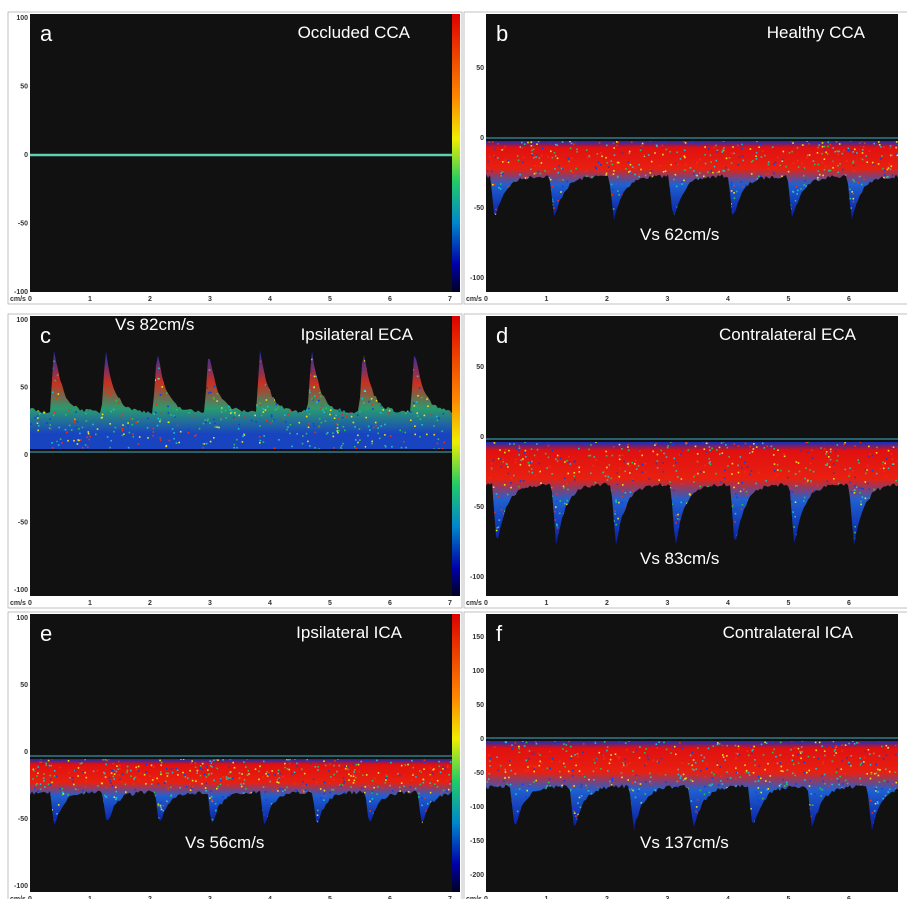 This screenshot has height=899, width=907. Describe the element at coordinates (349, 632) in the screenshot. I see `panel-title: Ipsilateral ICA` at that location.